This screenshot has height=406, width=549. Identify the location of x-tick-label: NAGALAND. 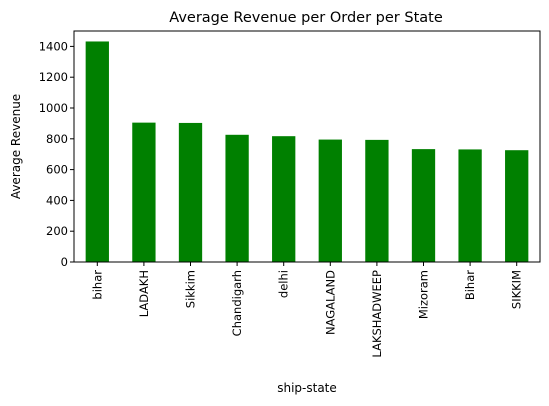
(330, 302).